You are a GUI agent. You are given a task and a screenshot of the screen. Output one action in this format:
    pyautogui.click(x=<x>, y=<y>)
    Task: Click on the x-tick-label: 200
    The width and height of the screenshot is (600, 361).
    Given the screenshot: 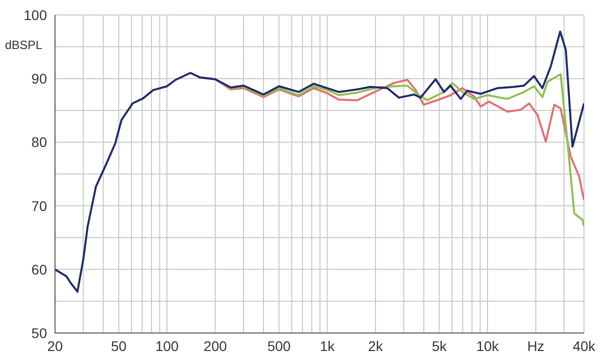 What is the action you would take?
    pyautogui.click(x=216, y=346)
    